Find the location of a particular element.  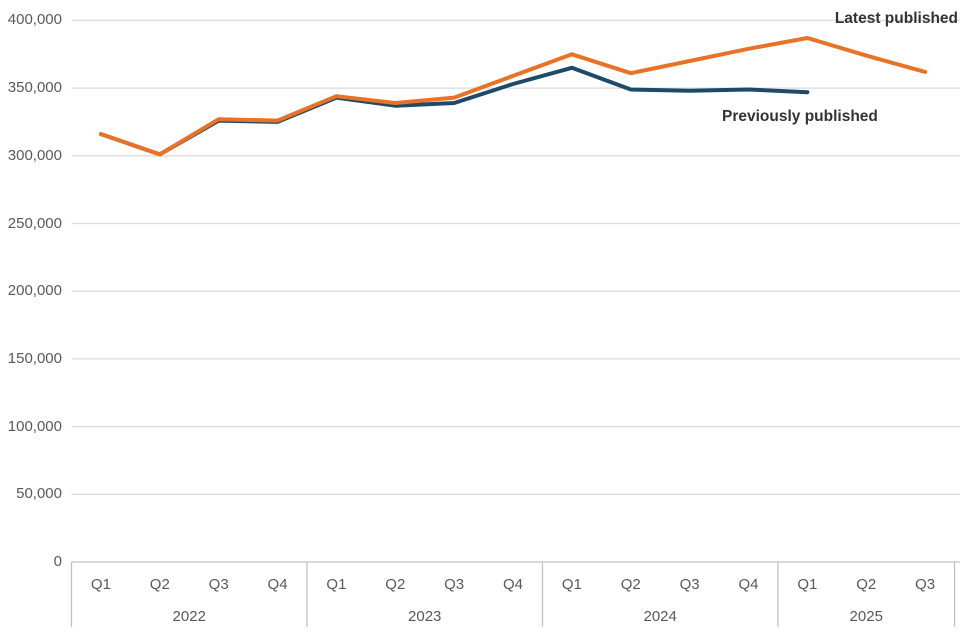

year-tick-label: 2025 is located at coordinates (866, 616).